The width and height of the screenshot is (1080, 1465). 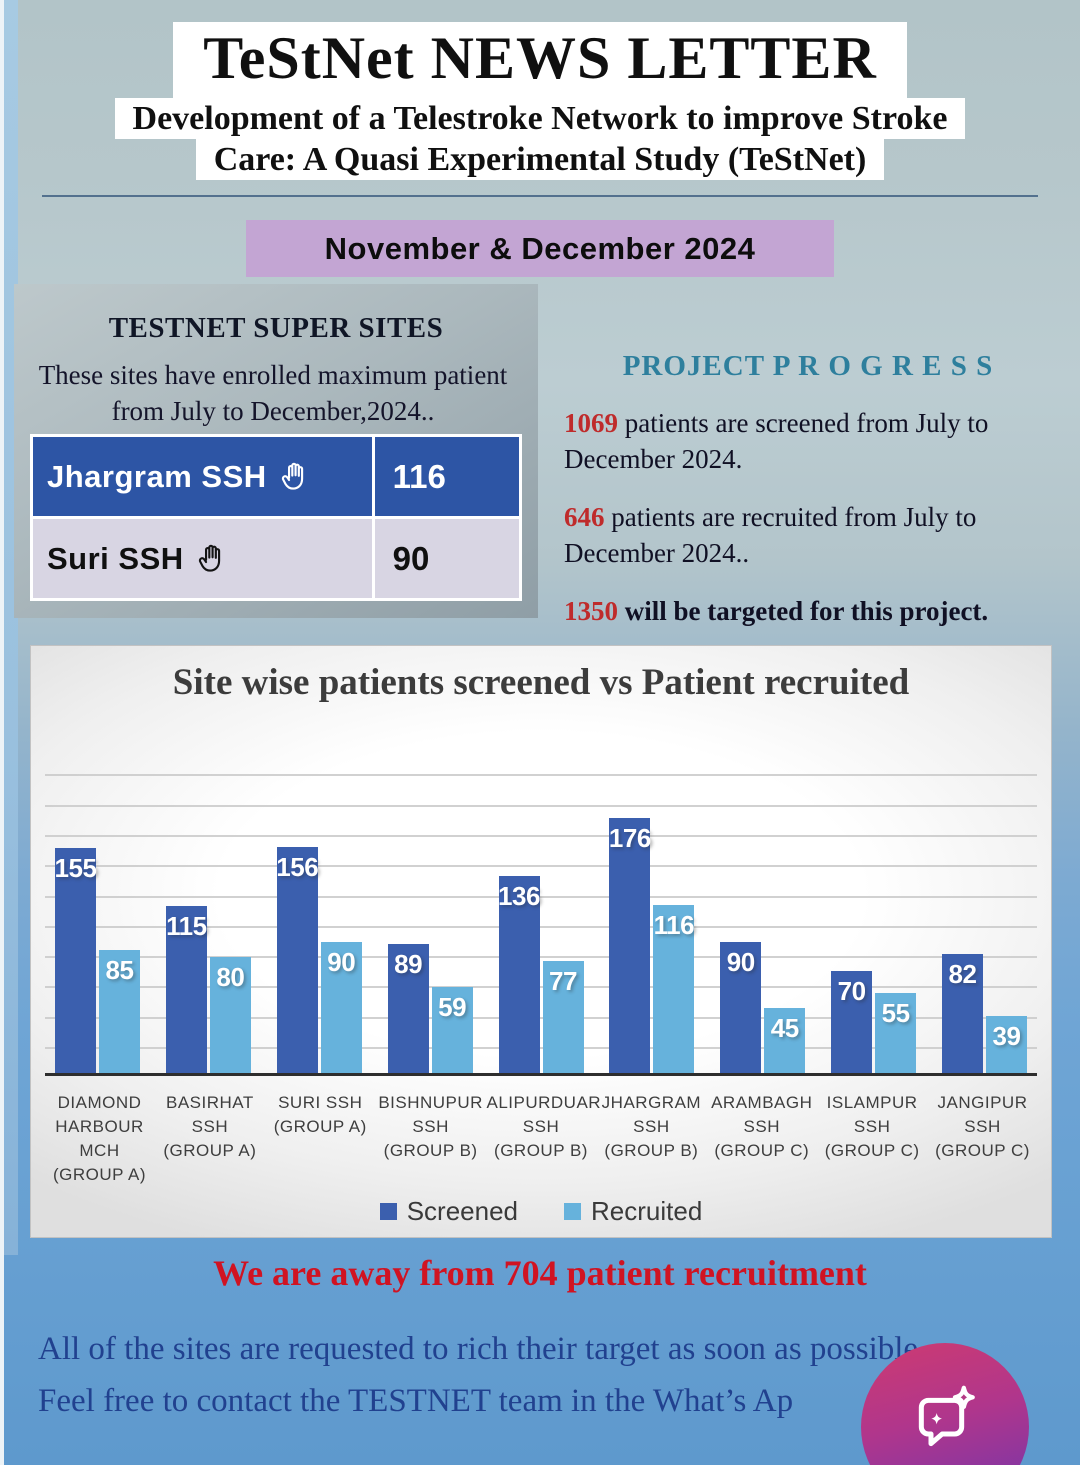 I want to click on progress-item: 1350 will be targeted for this project., so click(x=814, y=611).